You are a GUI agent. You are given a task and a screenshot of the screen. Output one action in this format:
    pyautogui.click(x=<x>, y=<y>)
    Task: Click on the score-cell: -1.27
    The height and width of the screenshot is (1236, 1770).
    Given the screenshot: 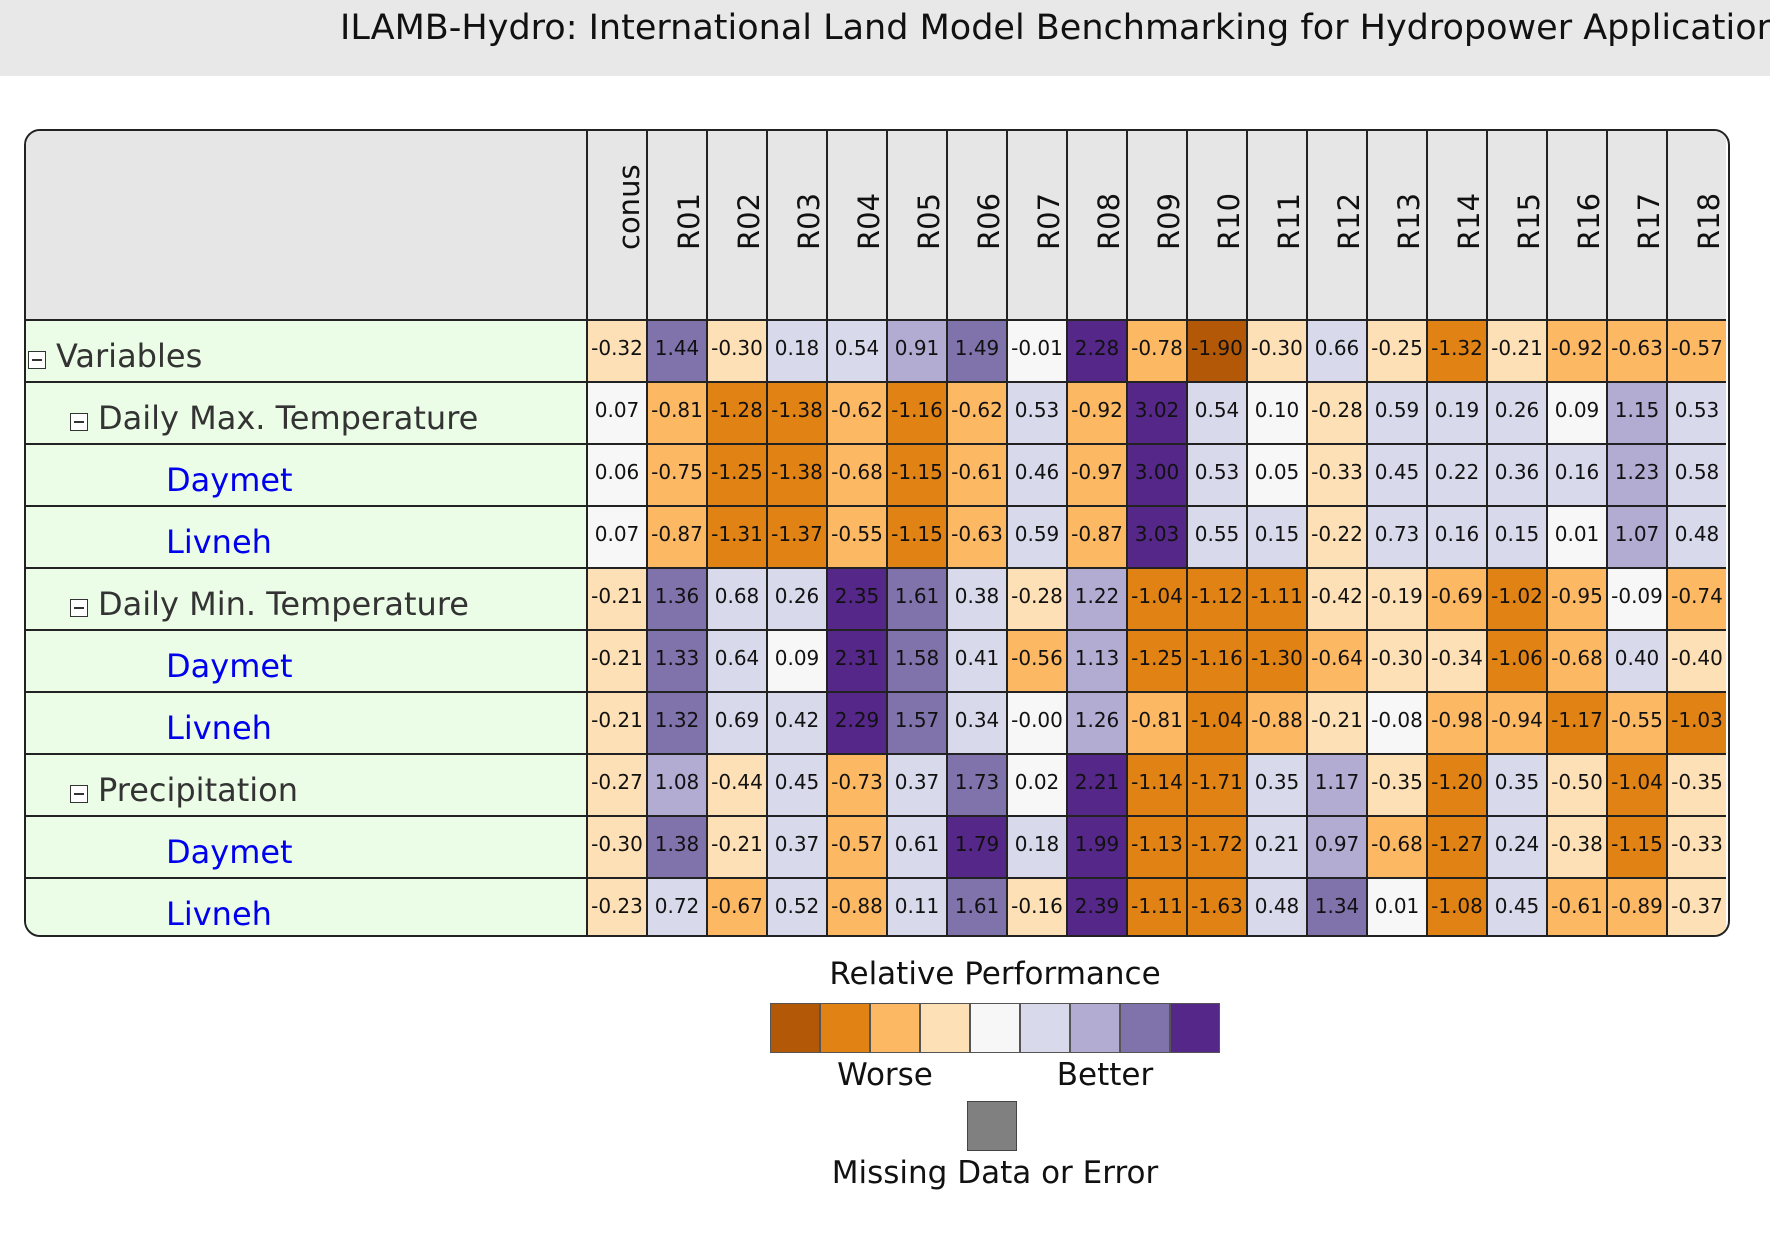 What is the action you would take?
    pyautogui.click(x=1456, y=848)
    